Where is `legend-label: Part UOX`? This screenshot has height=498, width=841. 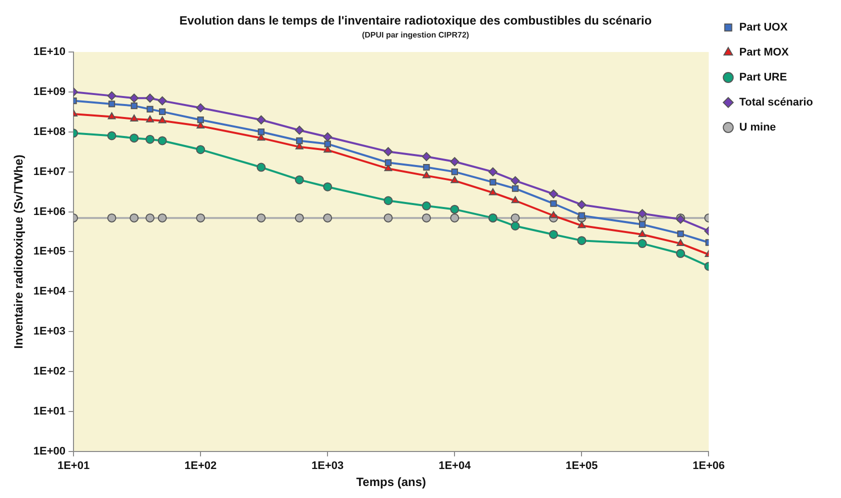
legend-label: Part UOX is located at coordinates (763, 28).